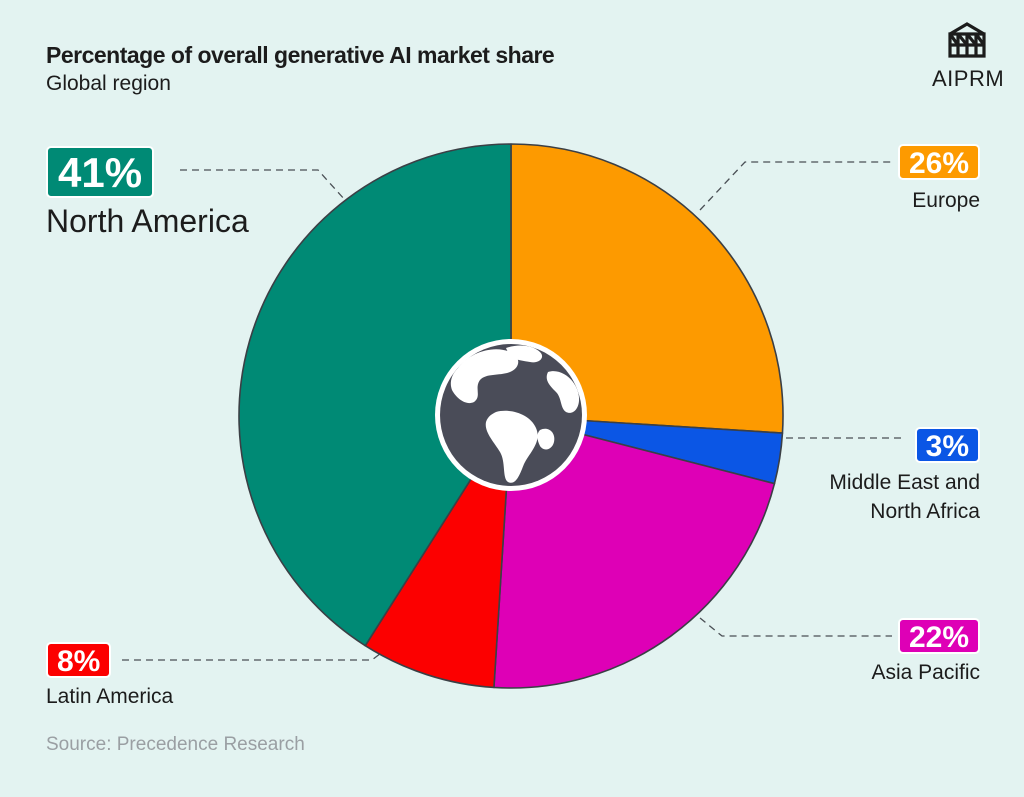 Image resolution: width=1024 pixels, height=797 pixels. I want to click on pie-slice-asia-pacific, so click(634, 552).